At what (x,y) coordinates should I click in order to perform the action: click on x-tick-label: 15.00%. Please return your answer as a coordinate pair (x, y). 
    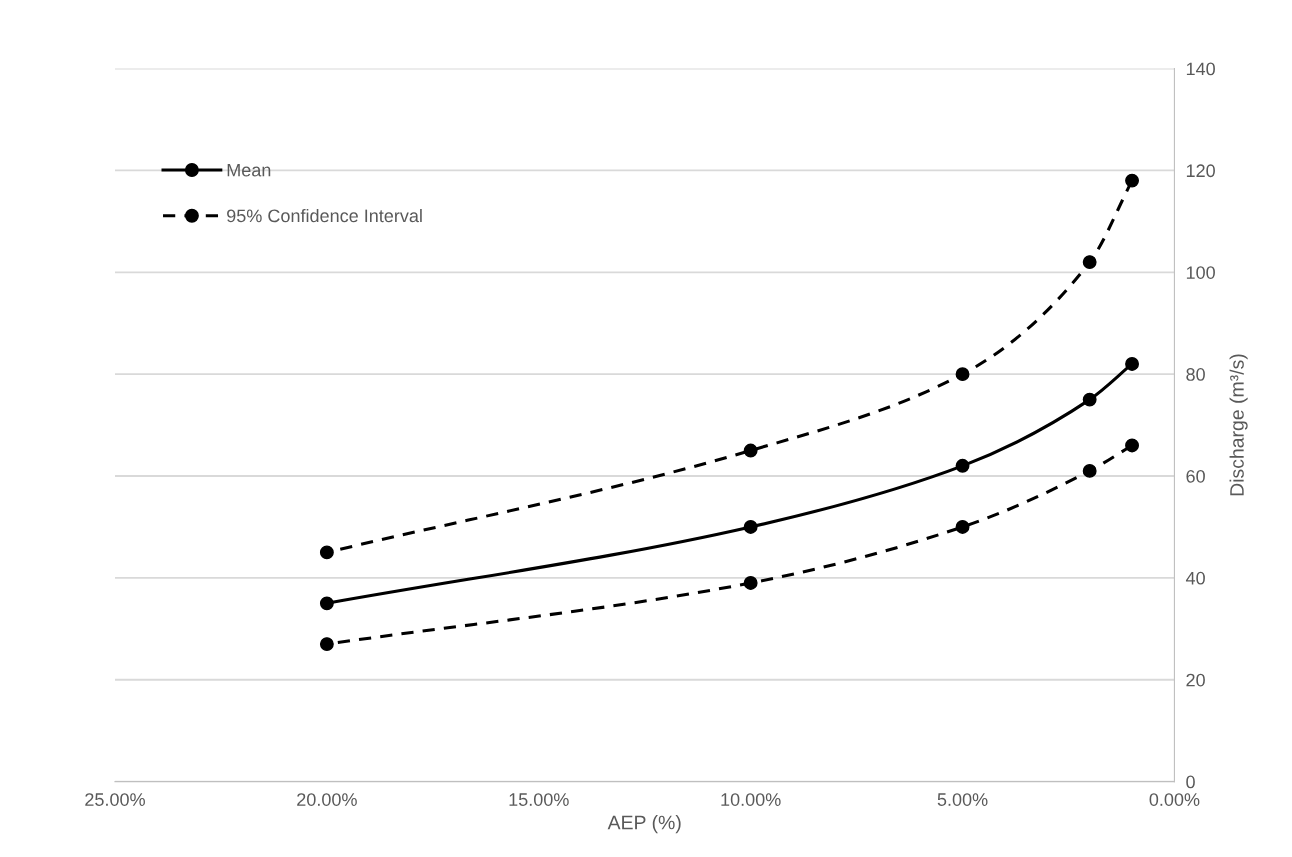
    Looking at the image, I should click on (539, 799).